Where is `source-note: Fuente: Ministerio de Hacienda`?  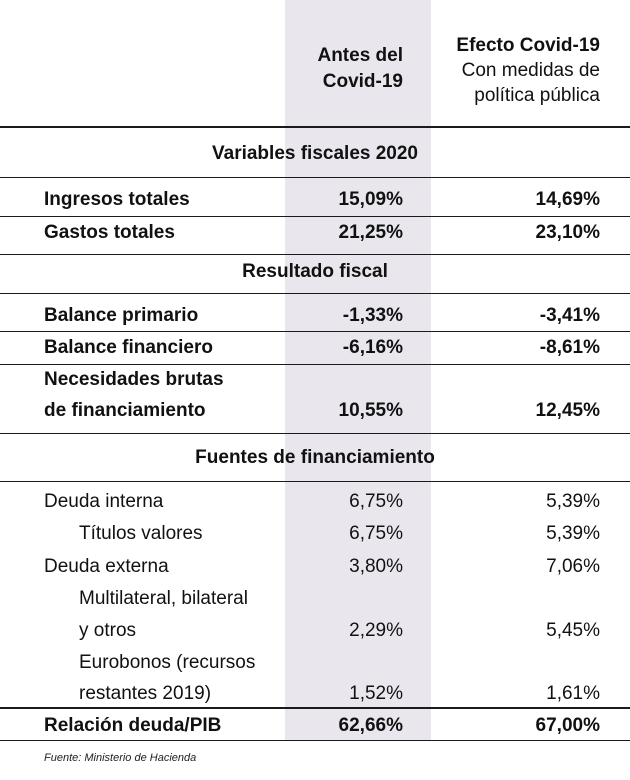 source-note: Fuente: Ministerio de Hacienda is located at coordinates (120, 758).